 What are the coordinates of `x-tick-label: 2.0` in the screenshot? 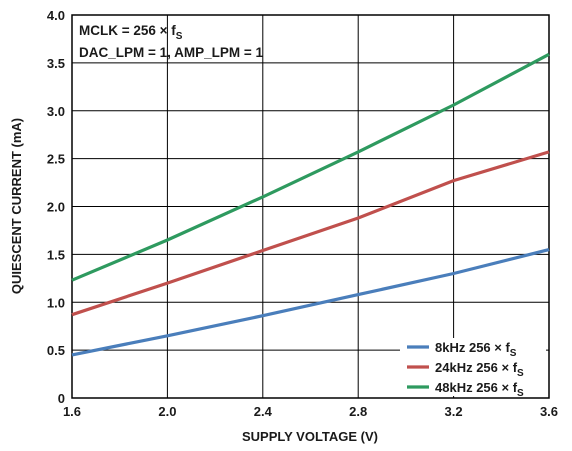 It's located at (167, 411).